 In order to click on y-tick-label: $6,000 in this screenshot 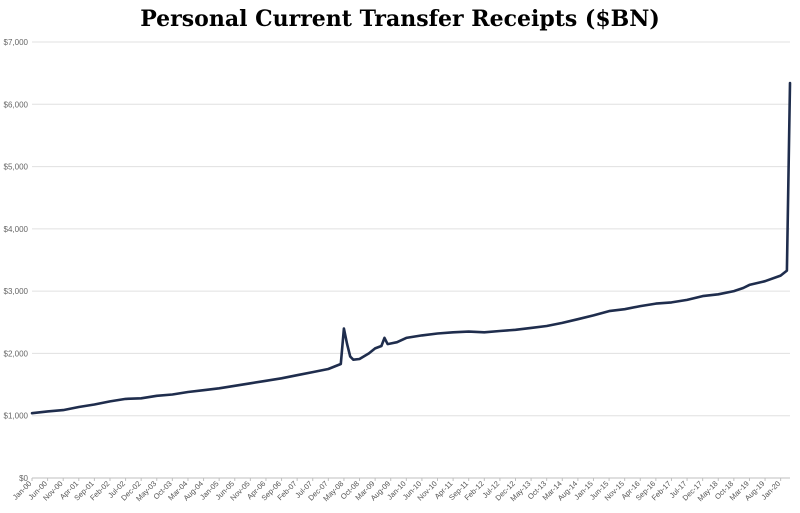, I will do `click(16, 104)`.